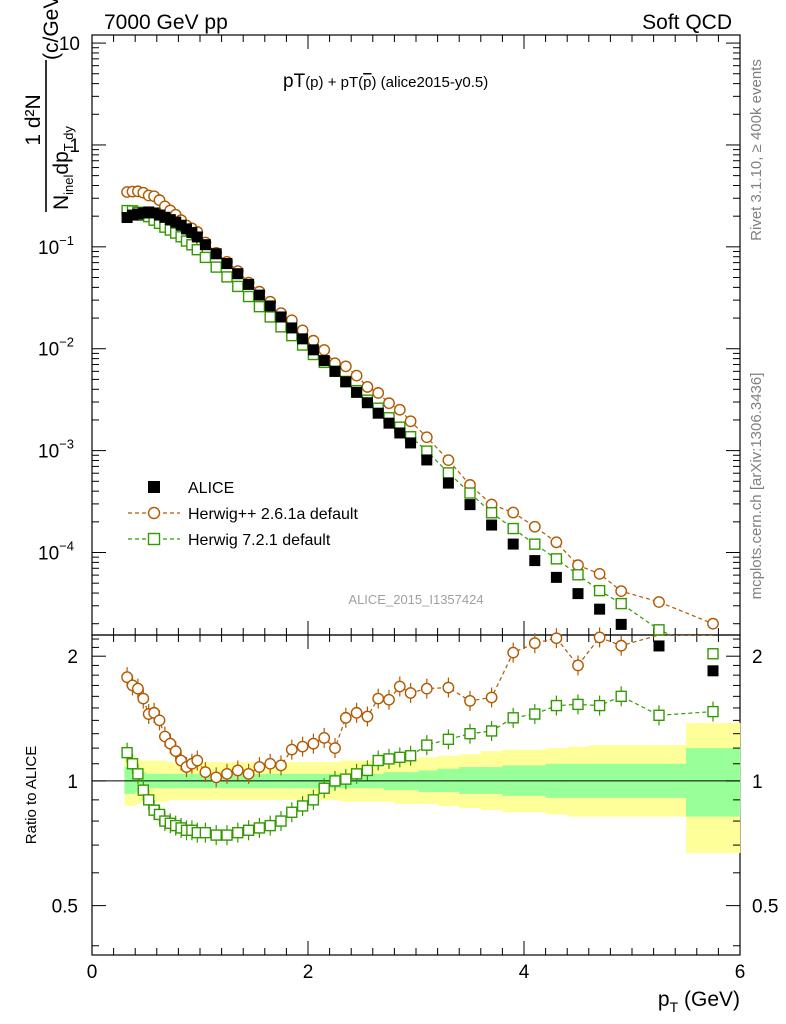 The height and width of the screenshot is (1024, 786). I want to click on x-axis-label: pT (GeV), so click(699, 1001).